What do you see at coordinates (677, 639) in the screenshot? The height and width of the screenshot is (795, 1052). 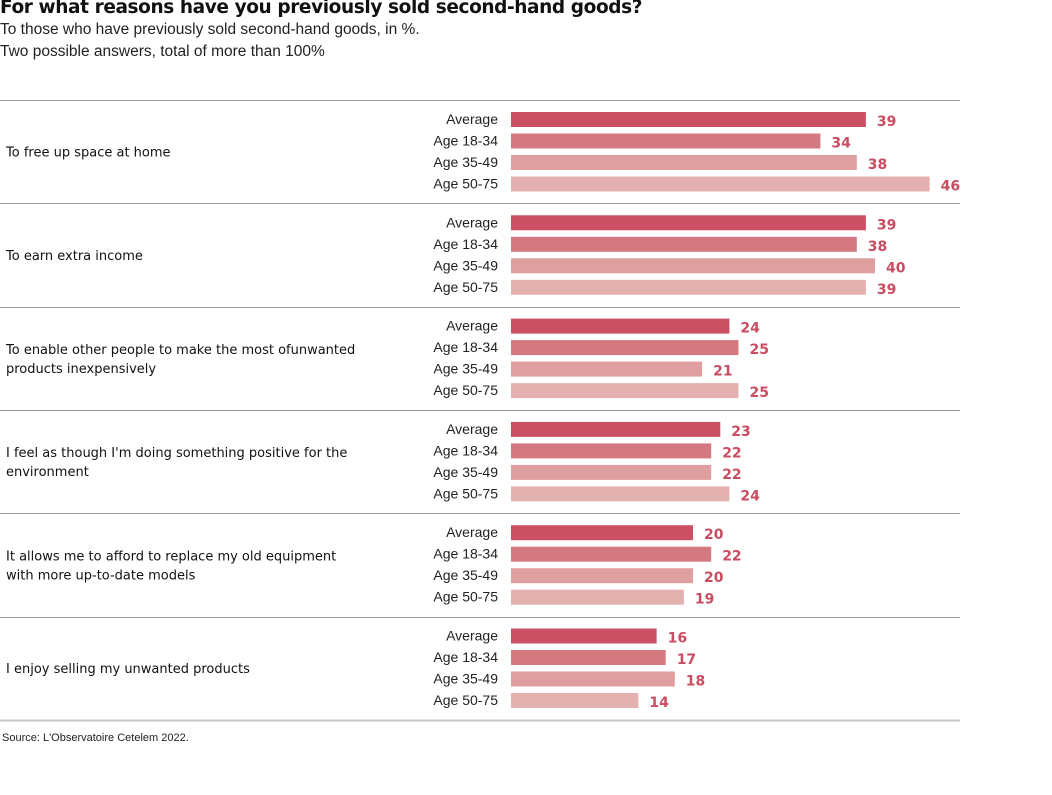 I see `value-label: 16` at bounding box center [677, 639].